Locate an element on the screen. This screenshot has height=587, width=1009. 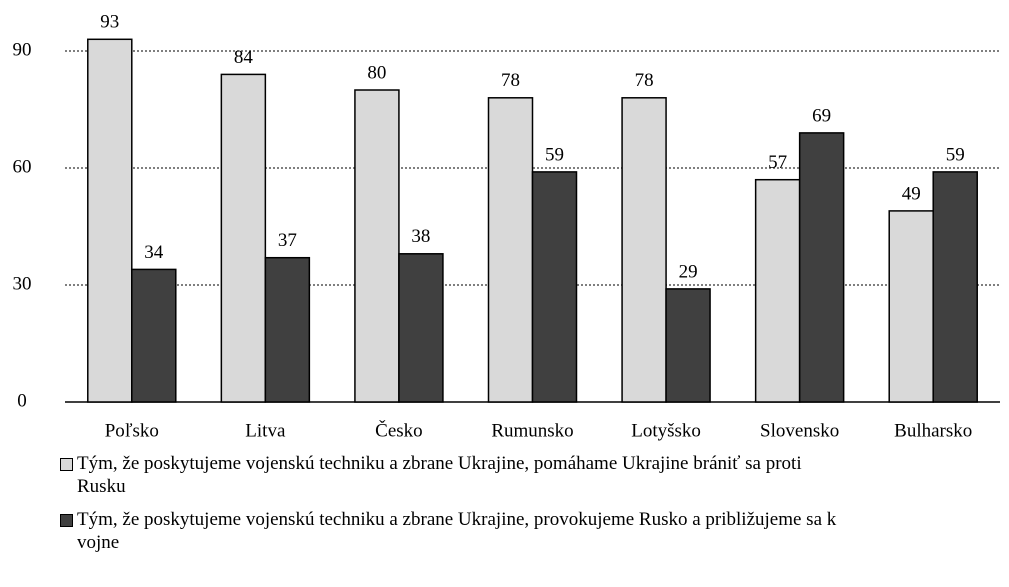
data-label: 29 is located at coordinates (688, 271).